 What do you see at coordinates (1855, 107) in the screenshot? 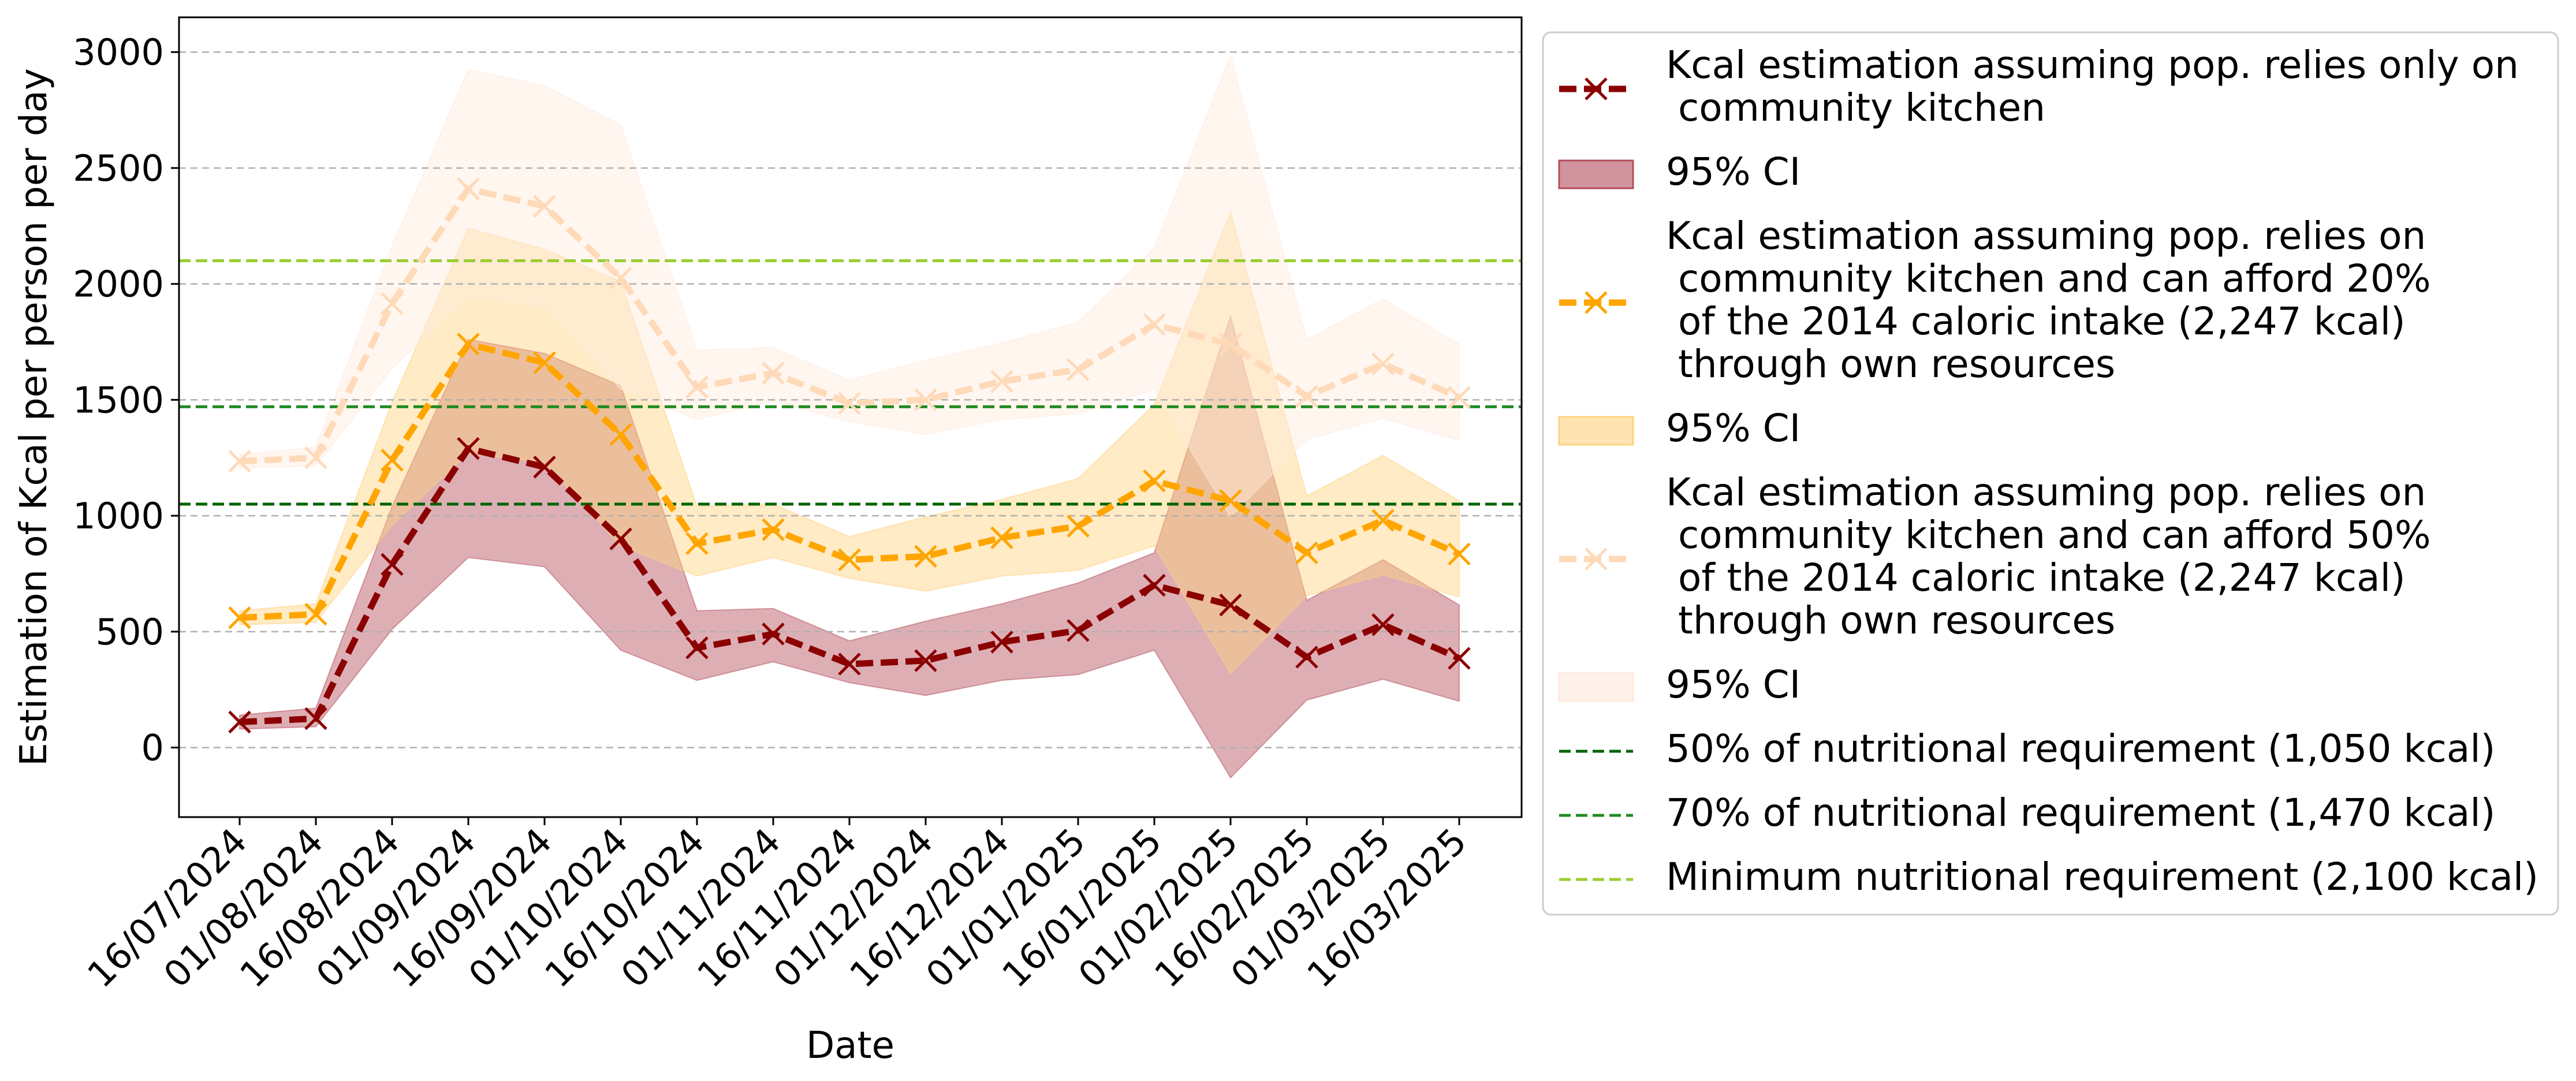
I see `legend-label-line: community kitchen` at bounding box center [1855, 107].